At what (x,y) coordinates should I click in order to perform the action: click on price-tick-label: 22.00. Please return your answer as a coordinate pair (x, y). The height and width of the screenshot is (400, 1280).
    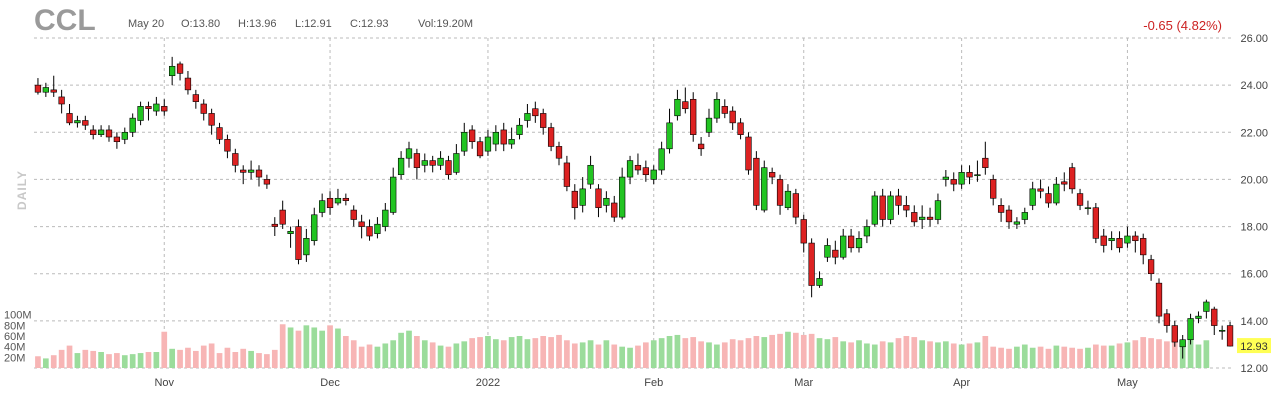
    Looking at the image, I should click on (1254, 133).